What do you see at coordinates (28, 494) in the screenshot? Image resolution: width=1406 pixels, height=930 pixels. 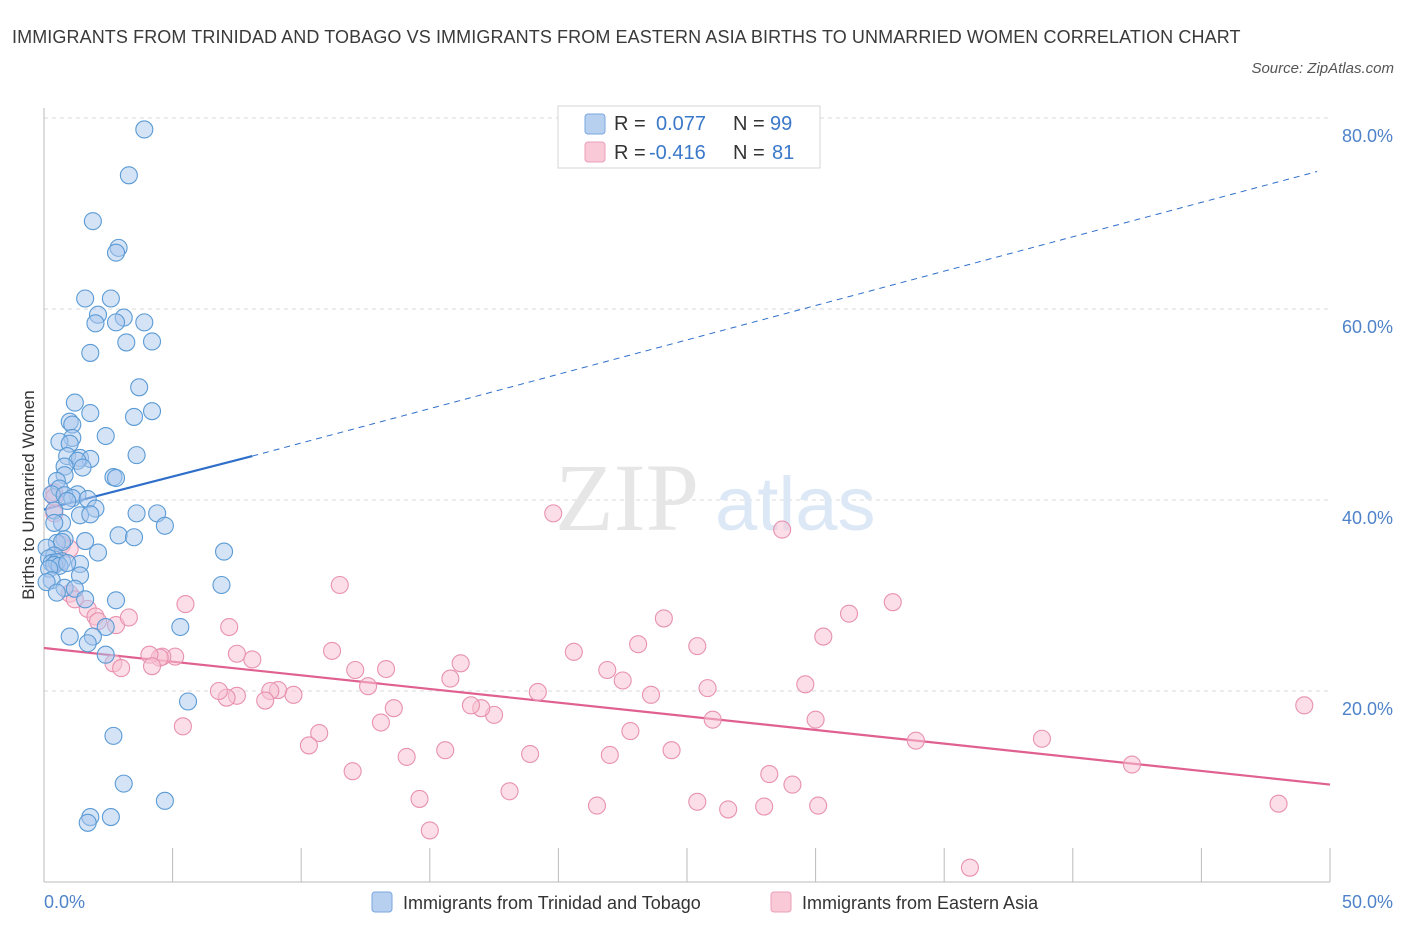 I see `y-axis-title: Births to Unmarried Women` at bounding box center [28, 494].